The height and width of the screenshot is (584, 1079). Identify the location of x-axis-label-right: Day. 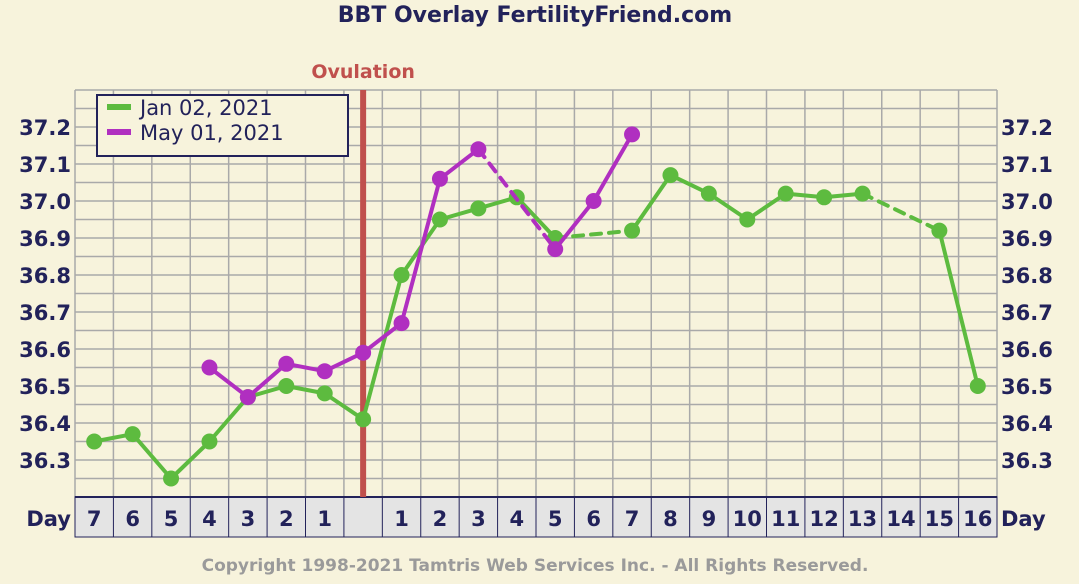
(1023, 519).